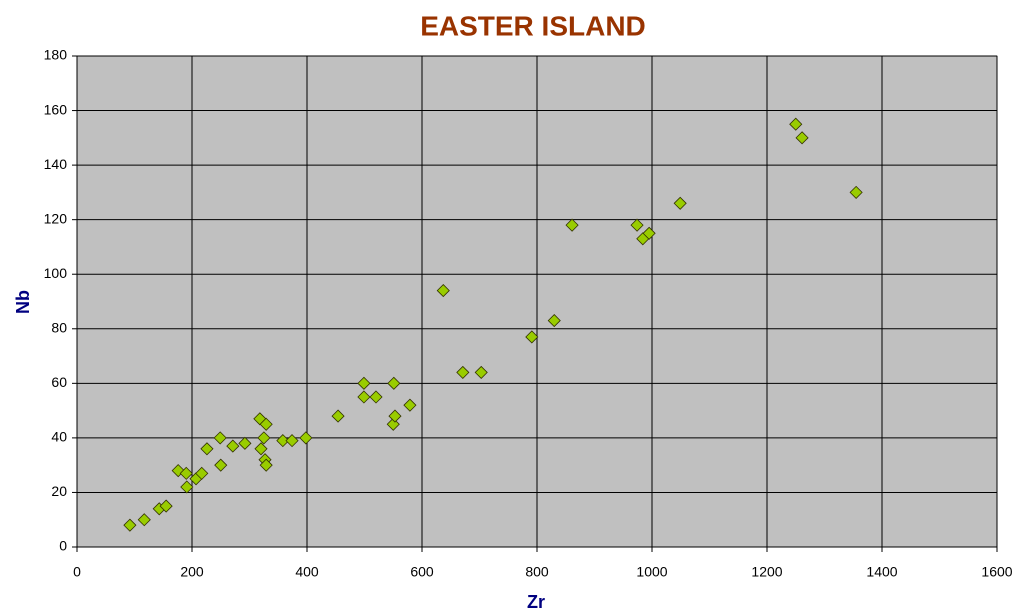 This screenshot has height=616, width=1018. What do you see at coordinates (56, 164) in the screenshot?
I see `y-tick-label: 140` at bounding box center [56, 164].